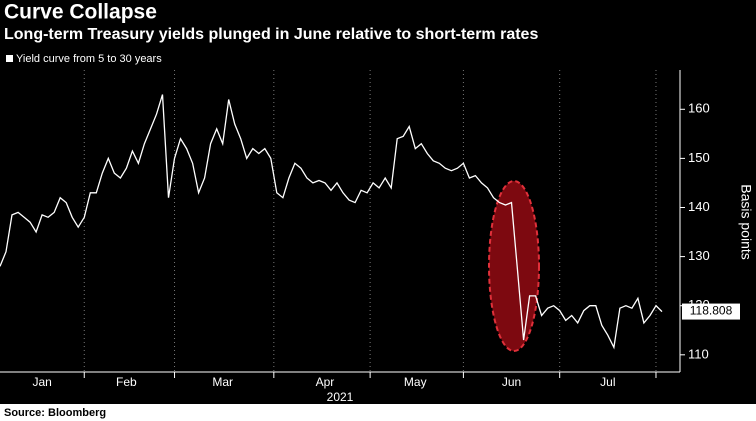 The width and height of the screenshot is (756, 421). Describe the element at coordinates (126, 382) in the screenshot. I see `x-tick-label: Feb` at that location.